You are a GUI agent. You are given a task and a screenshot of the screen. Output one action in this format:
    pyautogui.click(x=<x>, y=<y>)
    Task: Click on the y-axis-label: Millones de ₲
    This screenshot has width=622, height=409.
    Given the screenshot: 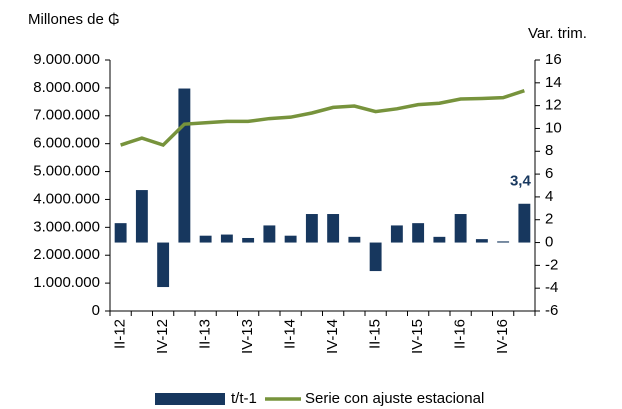 What is the action you would take?
    pyautogui.click(x=74, y=19)
    